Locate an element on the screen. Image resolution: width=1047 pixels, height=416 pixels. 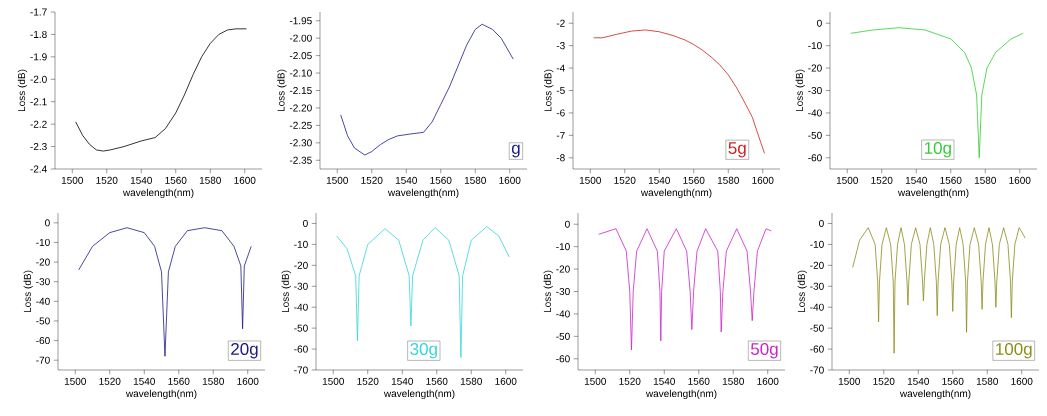
annotation: 5g is located at coordinates (737, 150).